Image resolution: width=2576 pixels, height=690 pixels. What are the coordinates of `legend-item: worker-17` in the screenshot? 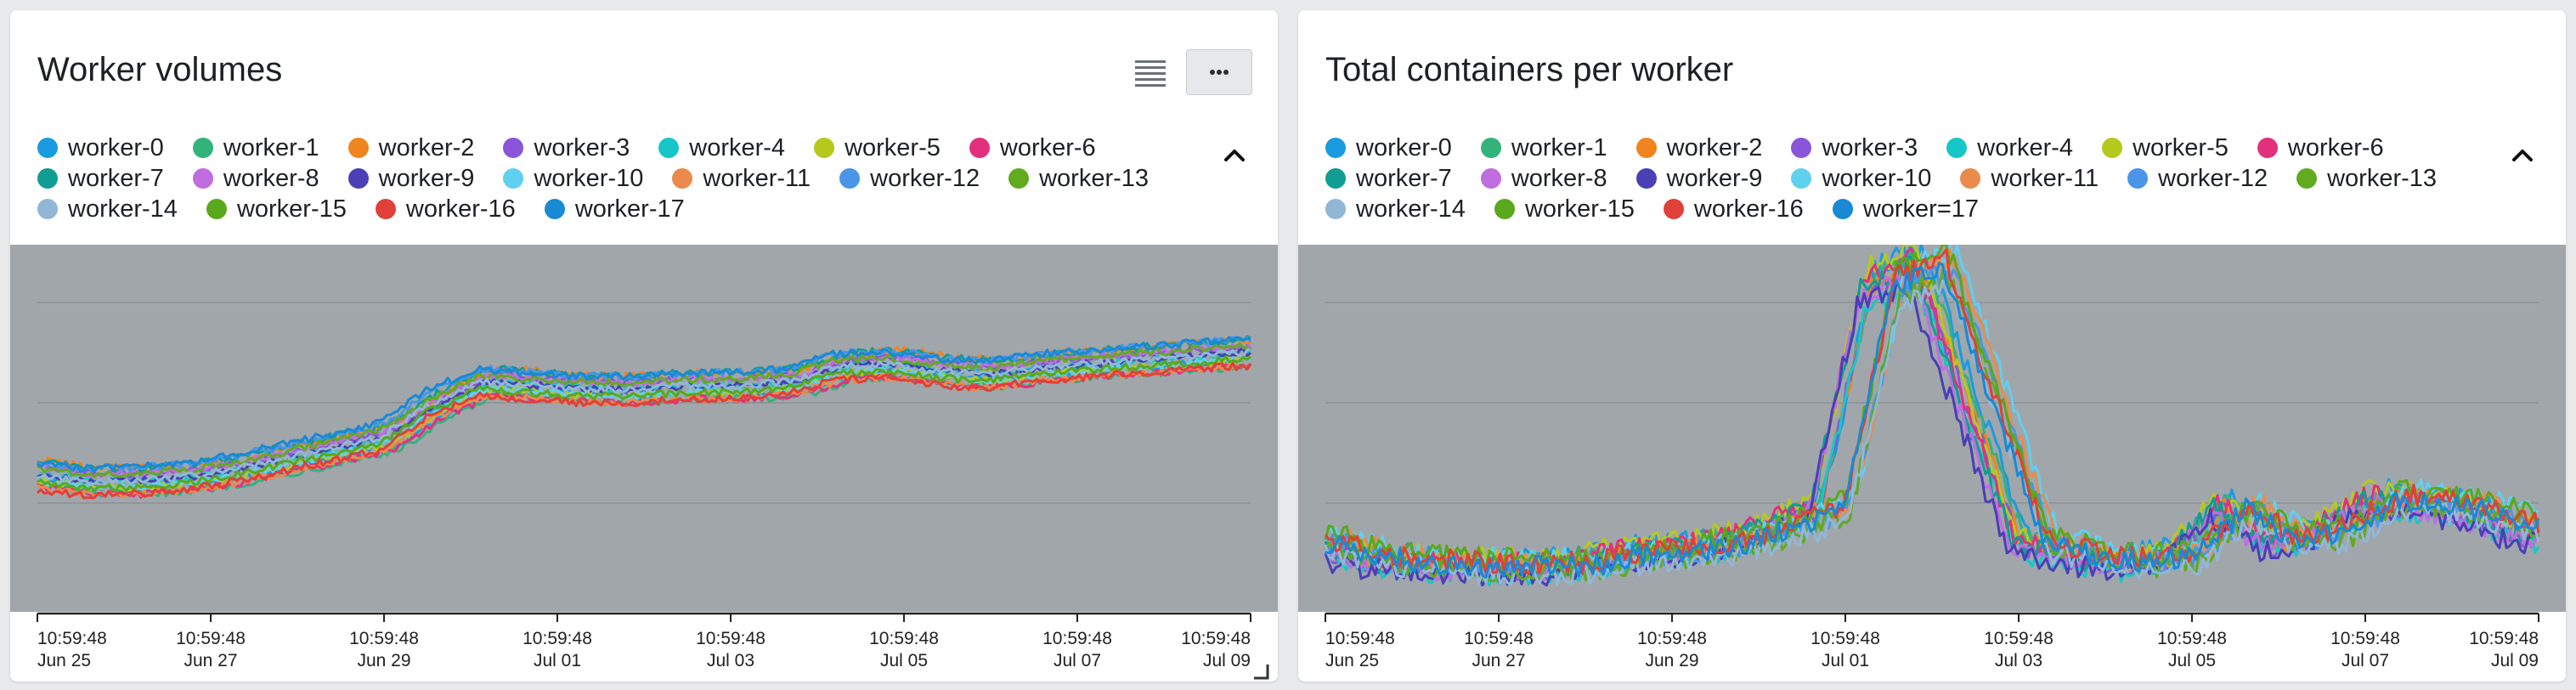 It's located at (614, 209).